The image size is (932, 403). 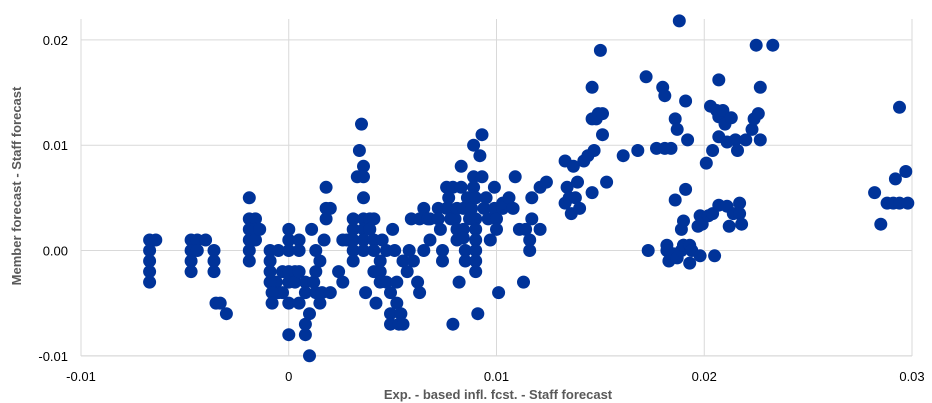 What do you see at coordinates (55, 251) in the screenshot?
I see `y-tick-label: 0.00` at bounding box center [55, 251].